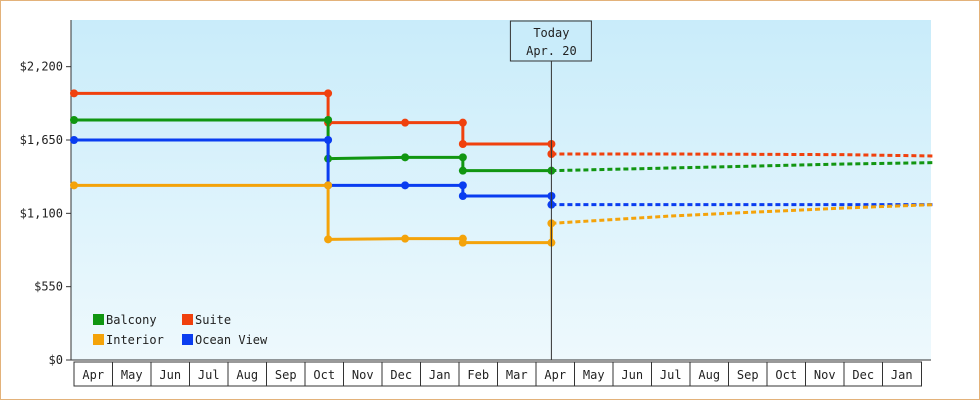 The image size is (980, 400). What do you see at coordinates (313, 122) in the screenshot?
I see `series-line-suite` at bounding box center [313, 122].